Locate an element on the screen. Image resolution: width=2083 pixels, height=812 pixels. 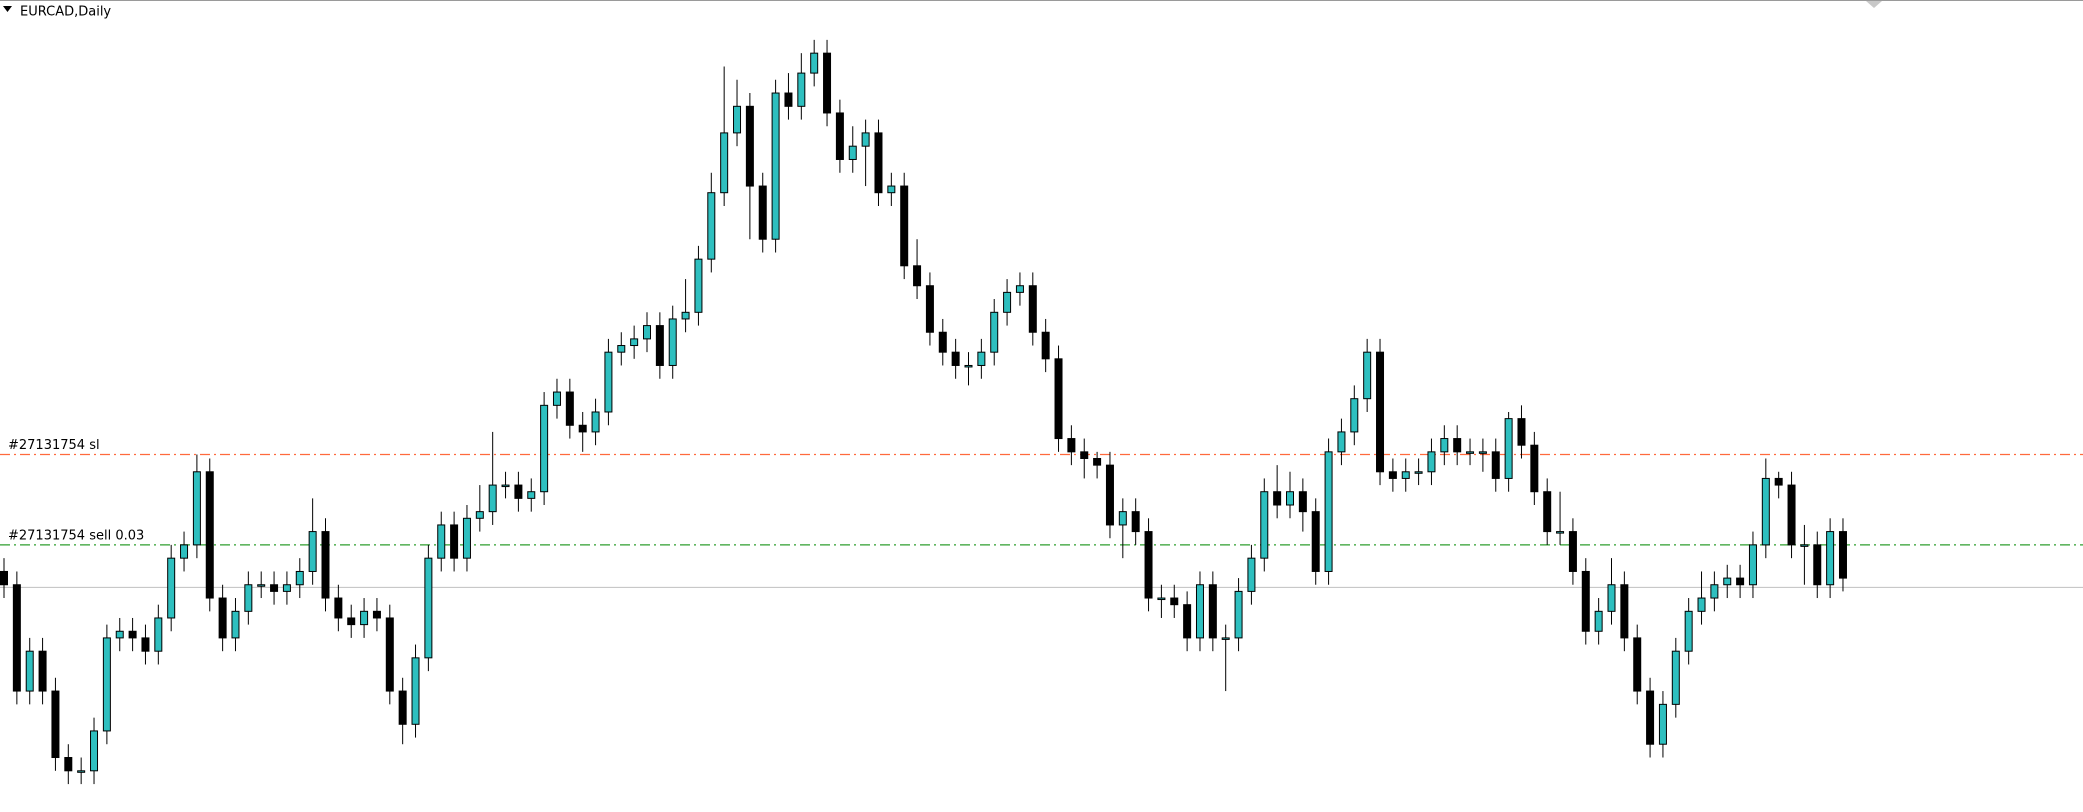
order-level-label: #27131754 sell 0.03 is located at coordinates (76, 535).